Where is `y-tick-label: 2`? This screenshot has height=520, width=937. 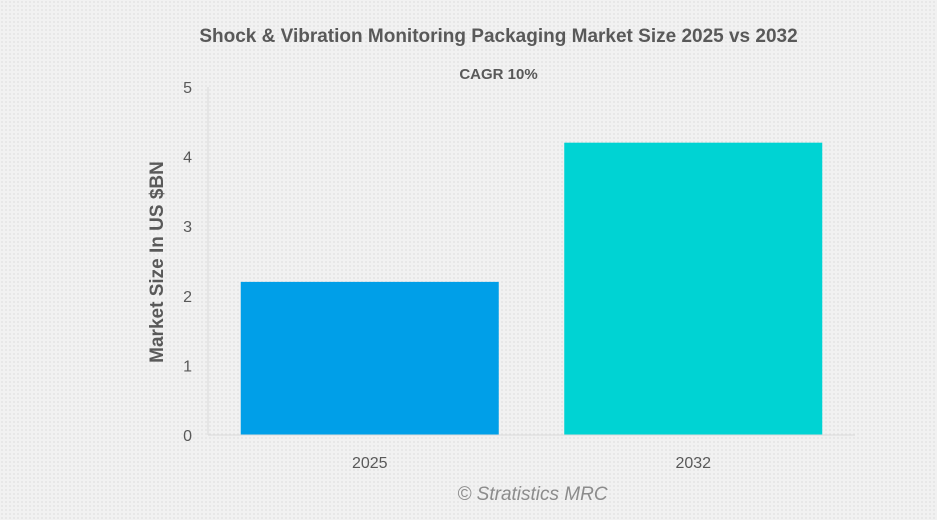
y-tick-label: 2 is located at coordinates (187, 297).